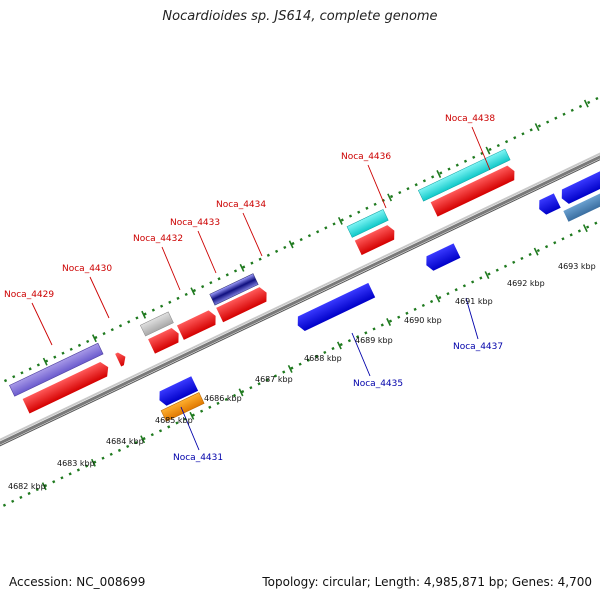 The width and height of the screenshot is (600, 600). What do you see at coordinates (577, 266) in the screenshot?
I see `kbp-label: 4693 kbp` at bounding box center [577, 266].